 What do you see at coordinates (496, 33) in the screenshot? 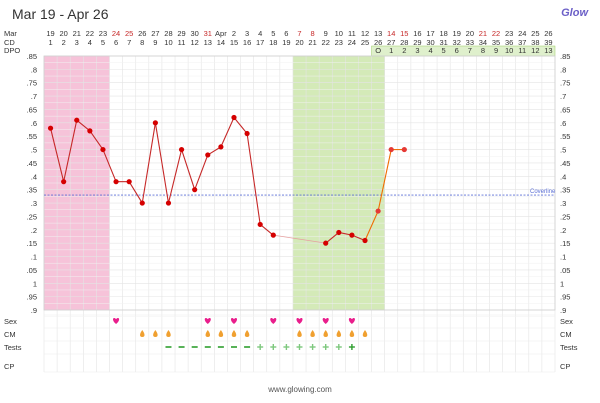
I see `date-label: 22` at bounding box center [496, 33].